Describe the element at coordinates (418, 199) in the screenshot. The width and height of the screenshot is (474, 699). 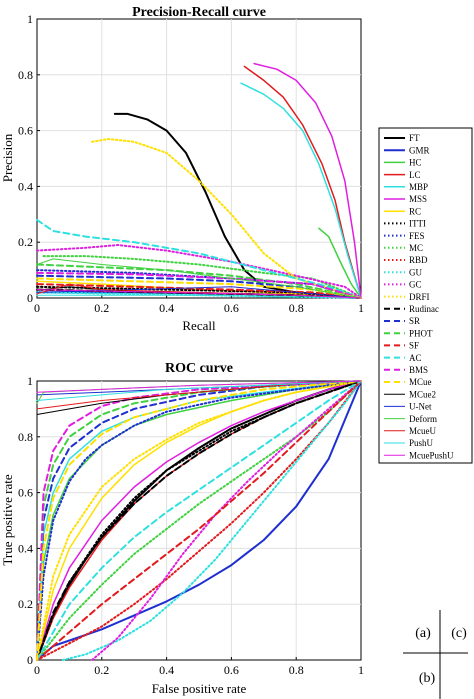
I see `legend-label-mss: MSS` at that location.